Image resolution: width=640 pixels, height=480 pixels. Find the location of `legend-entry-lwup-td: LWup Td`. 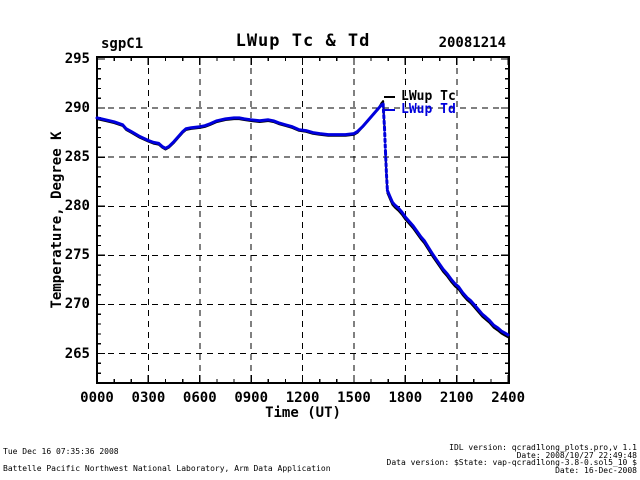

legend-entry-lwup-td: LWup Td is located at coordinates (420, 109).